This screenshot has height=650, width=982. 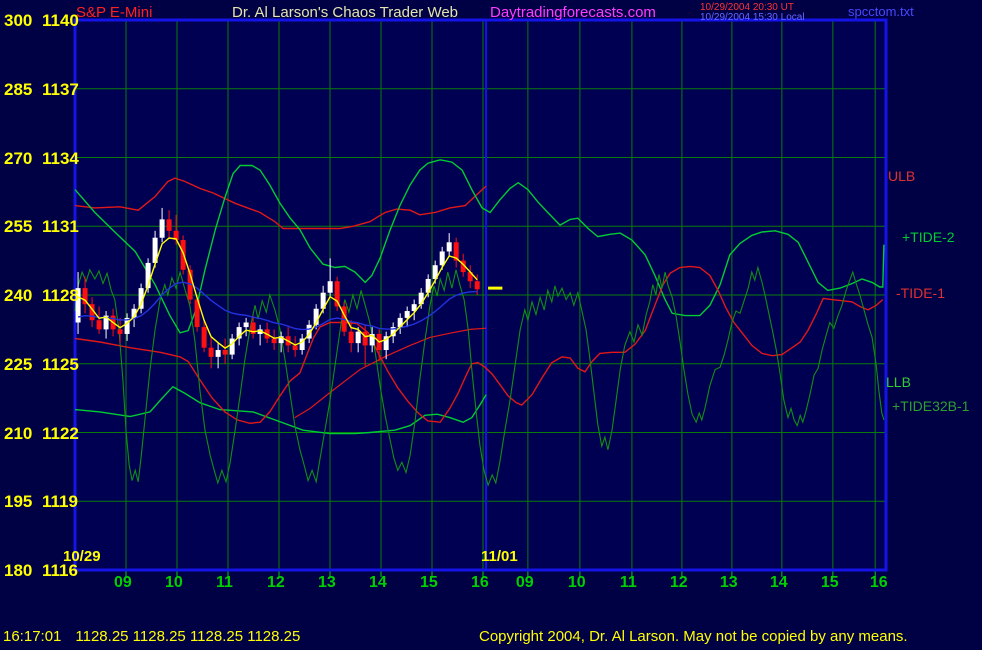 I want to click on site-link: Daytradingforecasts.com, so click(x=573, y=12).